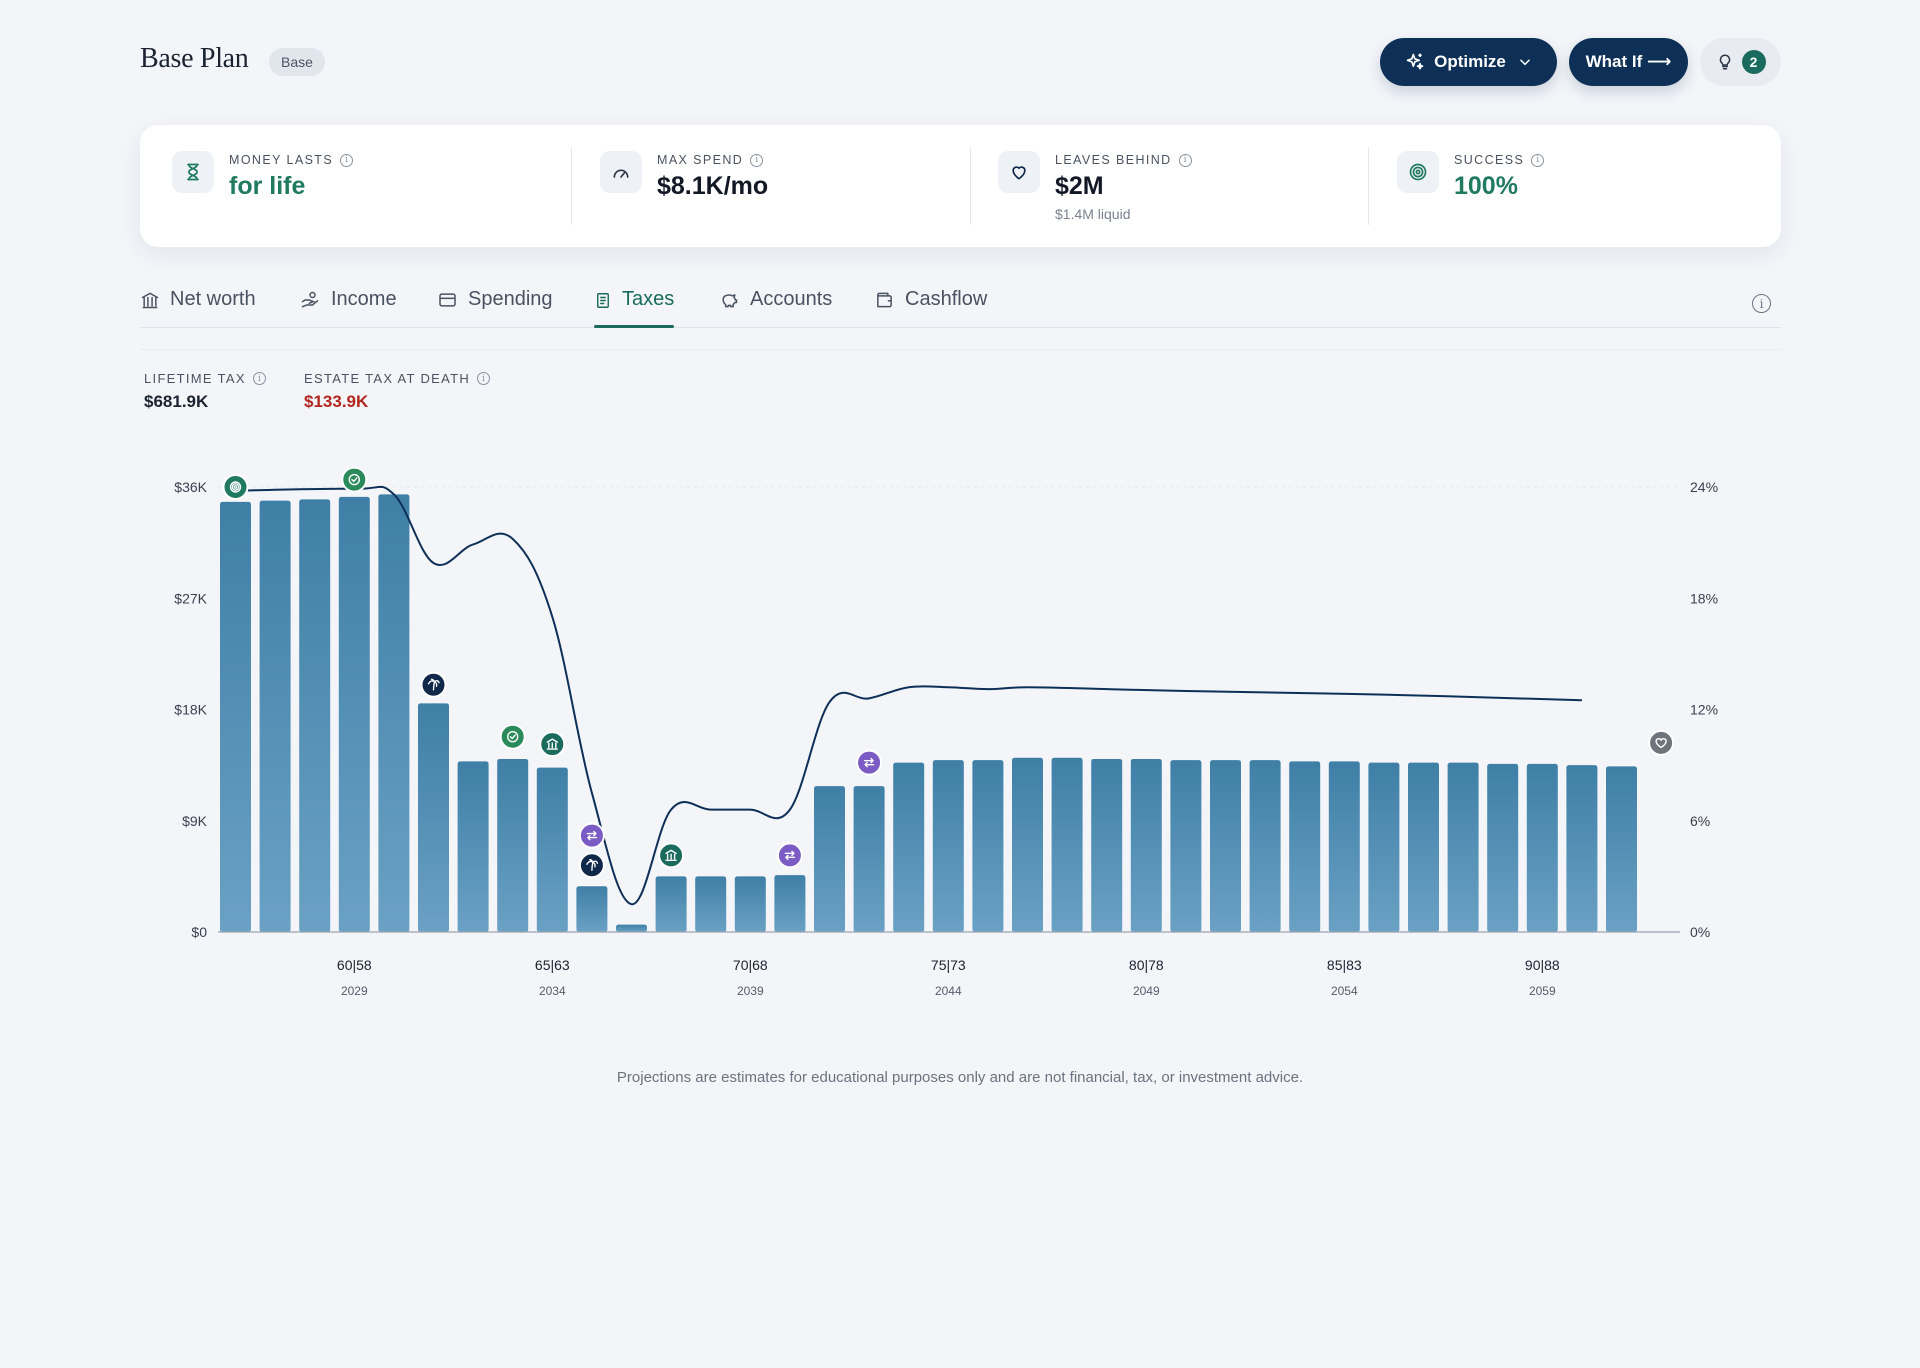  What do you see at coordinates (948, 965) in the screenshot?
I see `x-tick-age-label: 75|73` at bounding box center [948, 965].